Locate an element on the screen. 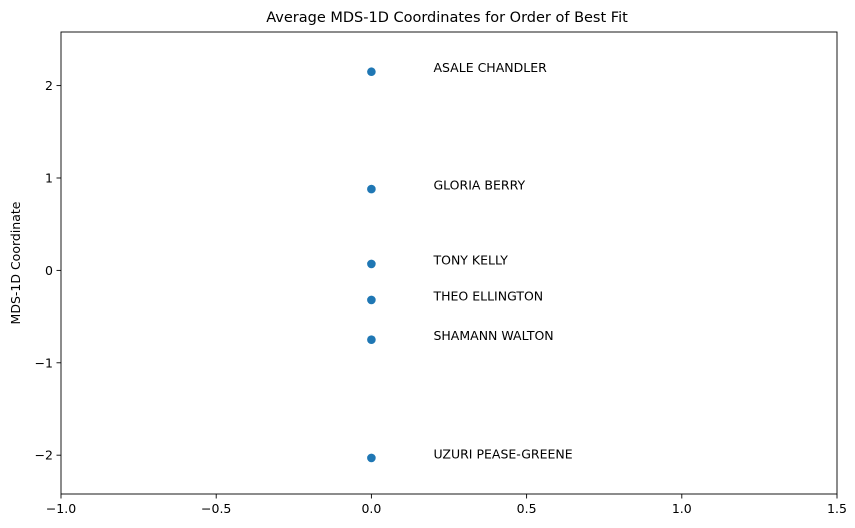 Image resolution: width=855 pixels, height=528 pixels. y-tick-label: −2 is located at coordinates (44, 455).